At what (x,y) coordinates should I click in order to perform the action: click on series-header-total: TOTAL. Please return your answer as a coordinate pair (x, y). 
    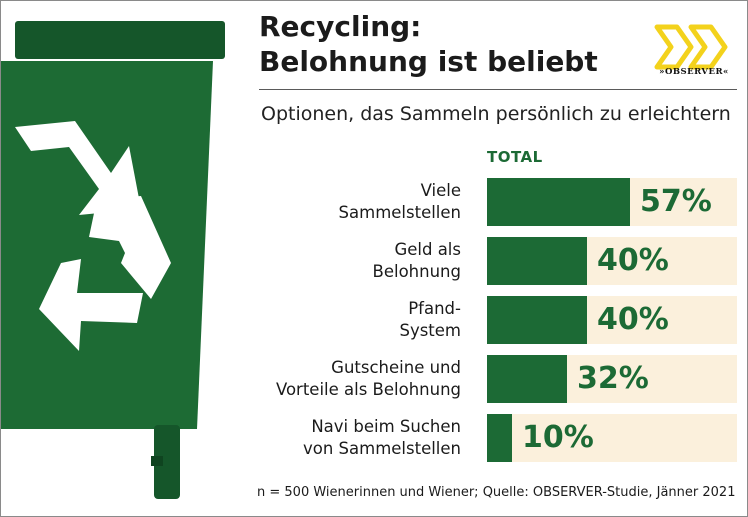
    Looking at the image, I should click on (515, 157).